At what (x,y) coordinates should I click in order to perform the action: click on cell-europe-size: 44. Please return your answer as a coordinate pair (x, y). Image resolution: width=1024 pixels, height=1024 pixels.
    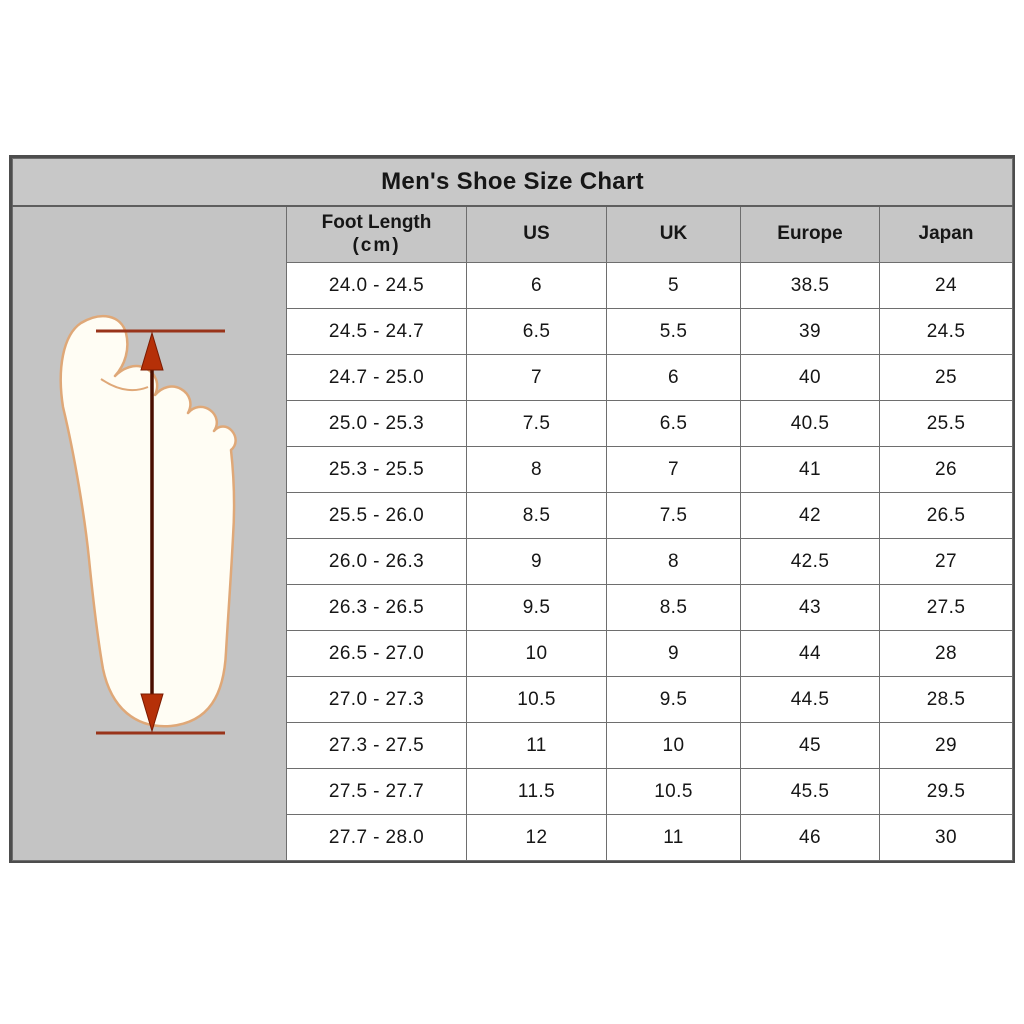
    Looking at the image, I should click on (810, 653).